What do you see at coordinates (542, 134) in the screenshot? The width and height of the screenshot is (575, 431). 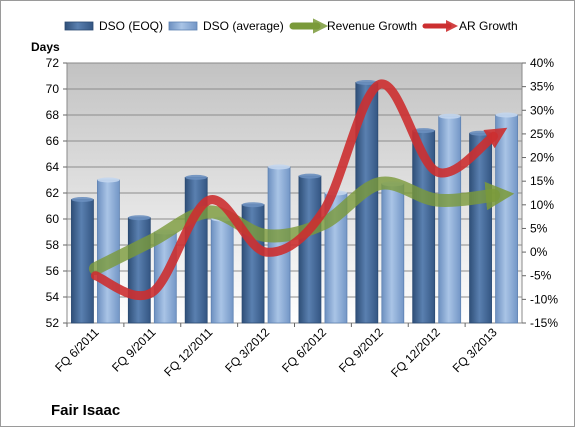 I see `y2-tick-label: 25%` at bounding box center [542, 134].